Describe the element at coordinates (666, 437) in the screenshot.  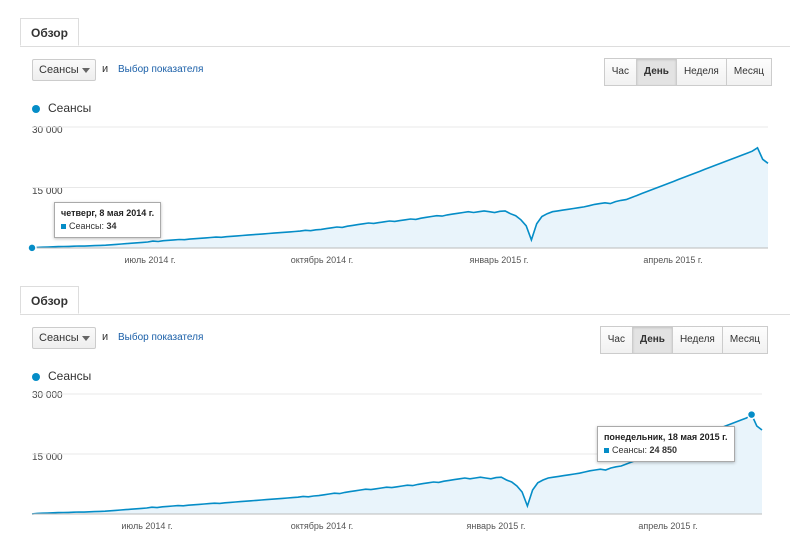
I see `tooltip-date: понедельник, 18 мая 2015 г.` at that location.